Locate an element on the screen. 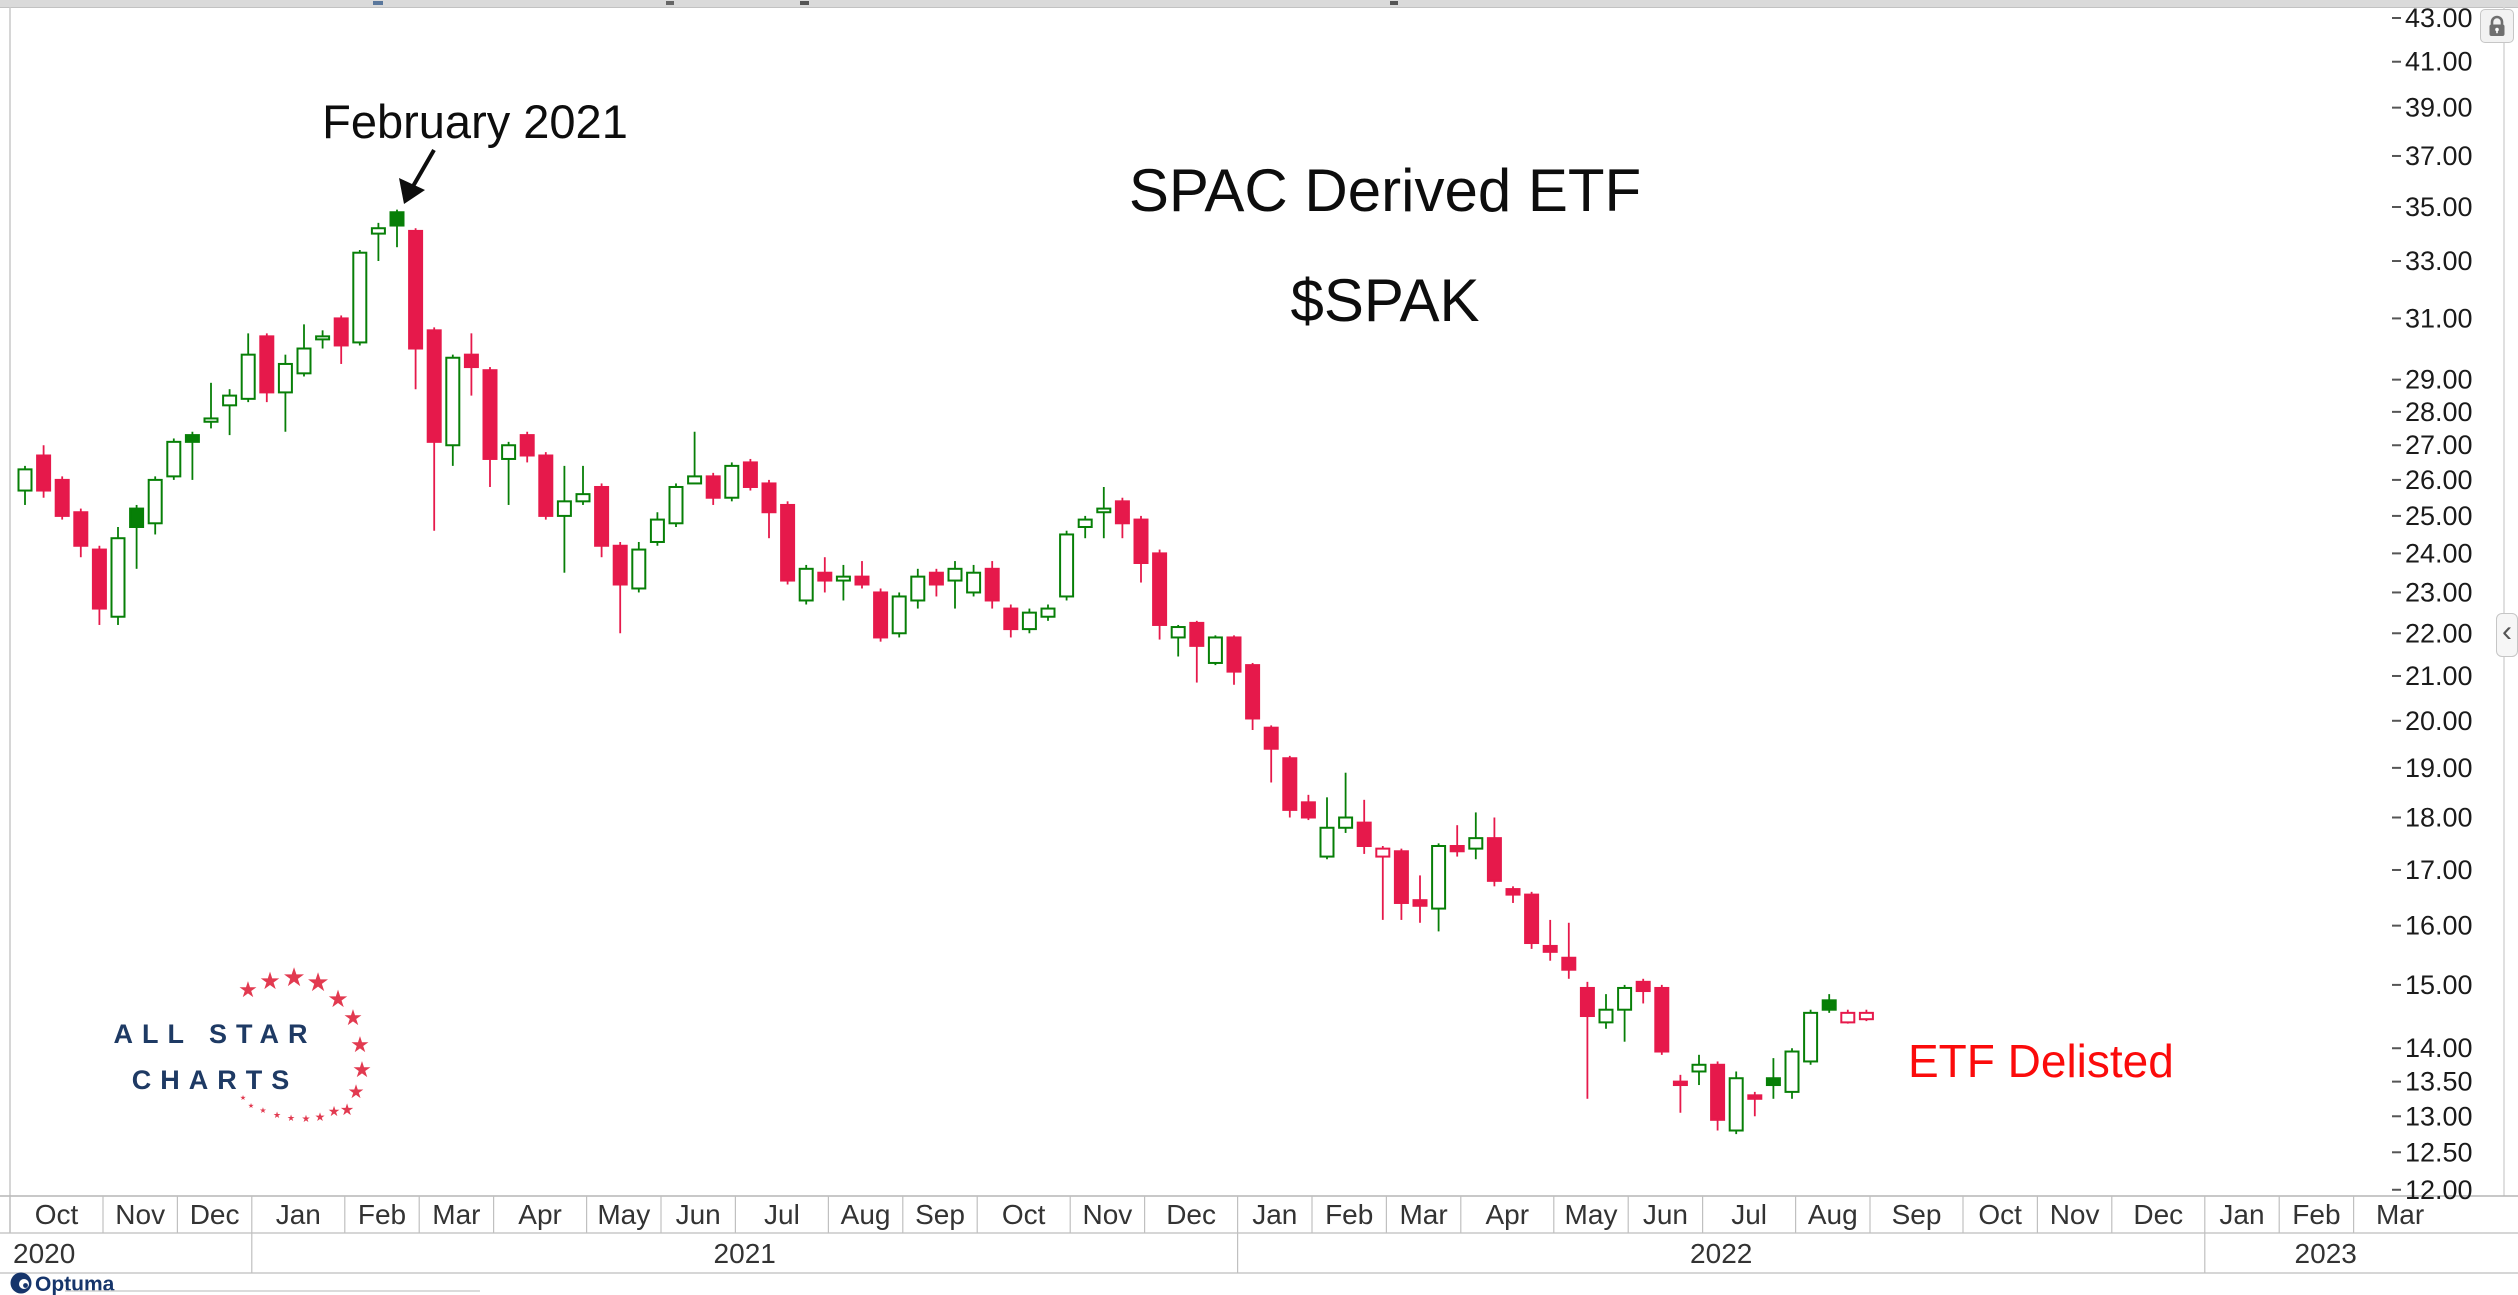 The height and width of the screenshot is (1295, 2518). annotation-arrow is located at coordinates (417, 176).